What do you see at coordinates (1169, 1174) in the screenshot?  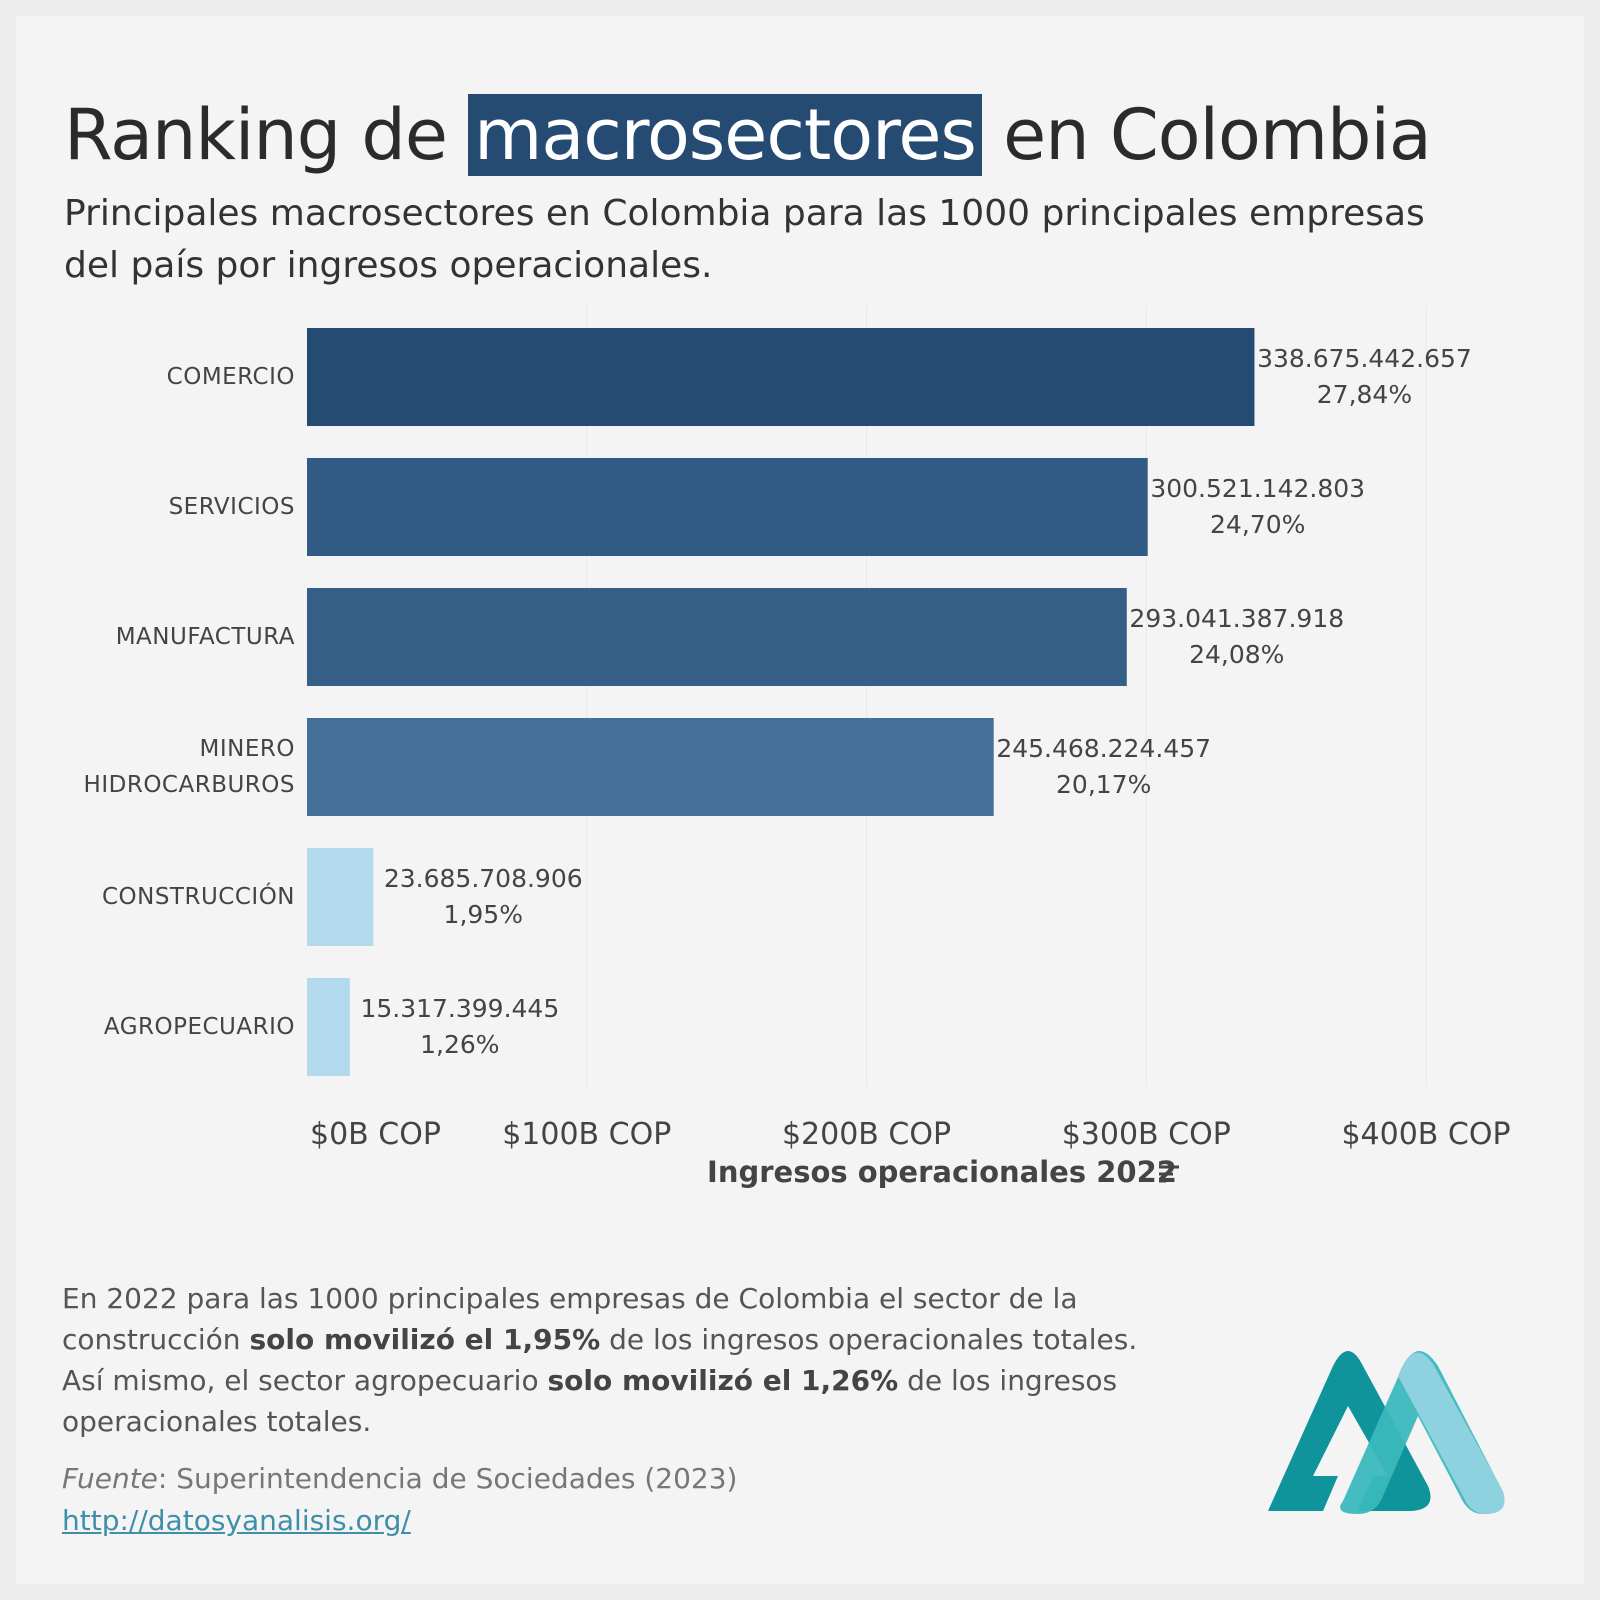 I see `sort-icon` at bounding box center [1169, 1174].